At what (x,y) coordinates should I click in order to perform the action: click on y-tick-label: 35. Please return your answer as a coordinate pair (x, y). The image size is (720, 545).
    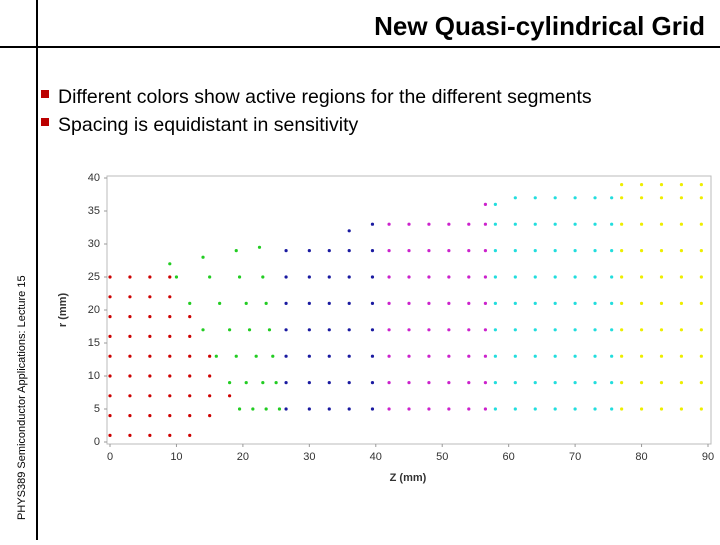
    Looking at the image, I should click on (94, 211).